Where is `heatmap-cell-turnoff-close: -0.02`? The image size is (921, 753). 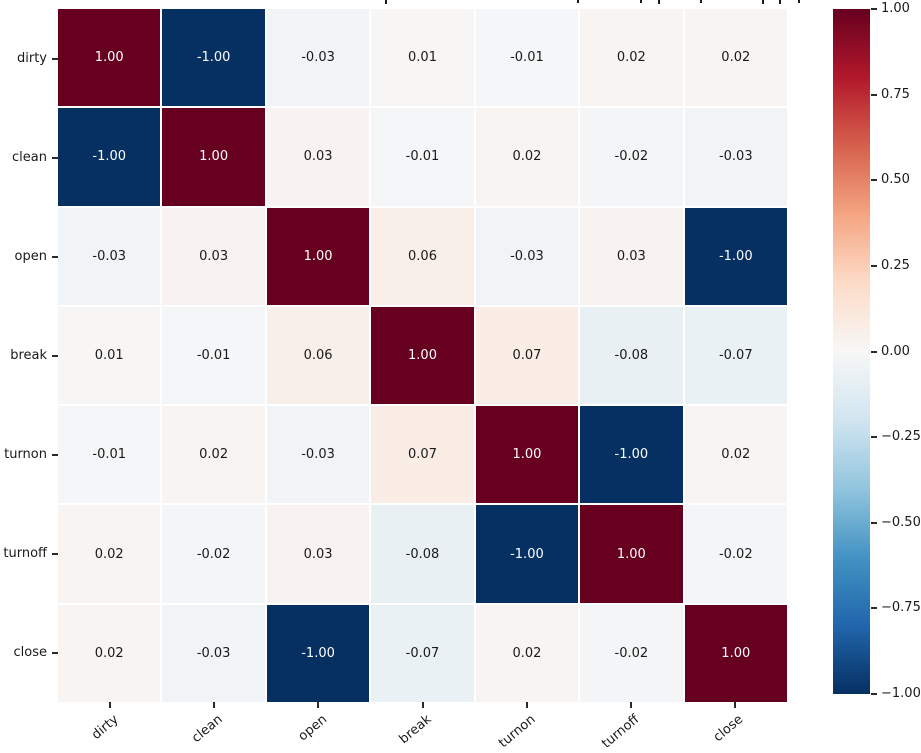 heatmap-cell-turnoff-close: -0.02 is located at coordinates (735, 554).